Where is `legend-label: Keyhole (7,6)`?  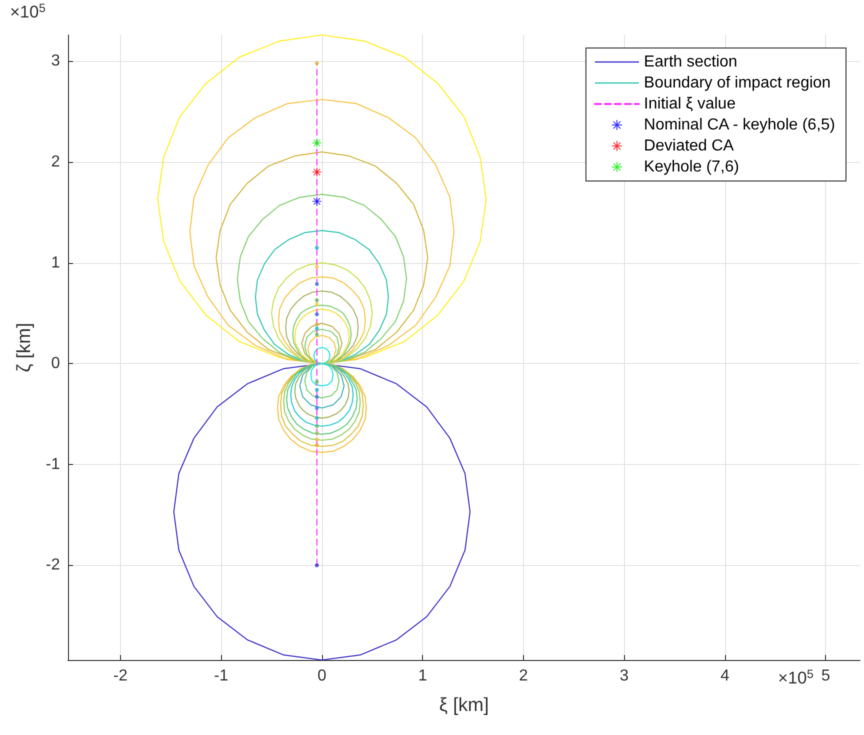 legend-label: Keyhole (7,6) is located at coordinates (692, 167).